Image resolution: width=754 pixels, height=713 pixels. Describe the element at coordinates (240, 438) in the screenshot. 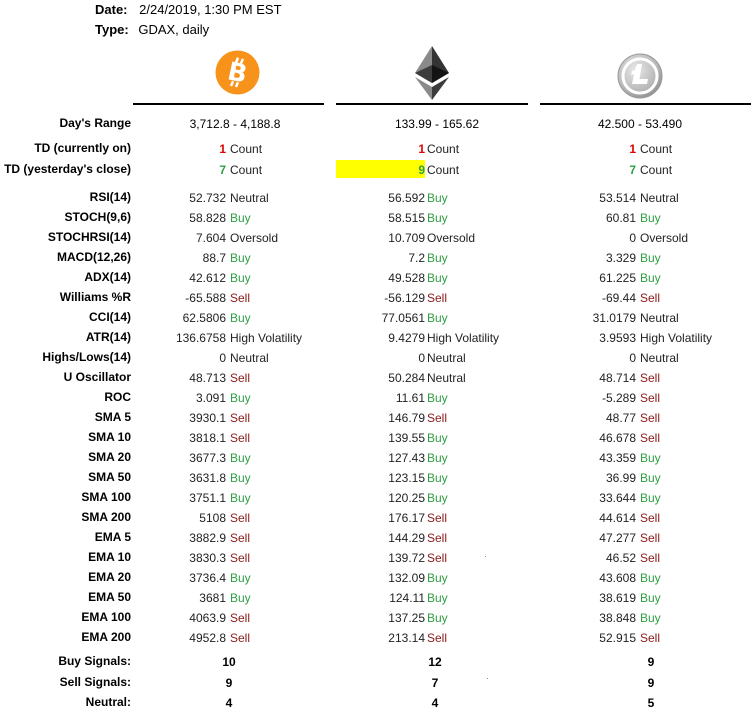

I see `indicator-signal-sma-10-bitcoin: Sell` at that location.